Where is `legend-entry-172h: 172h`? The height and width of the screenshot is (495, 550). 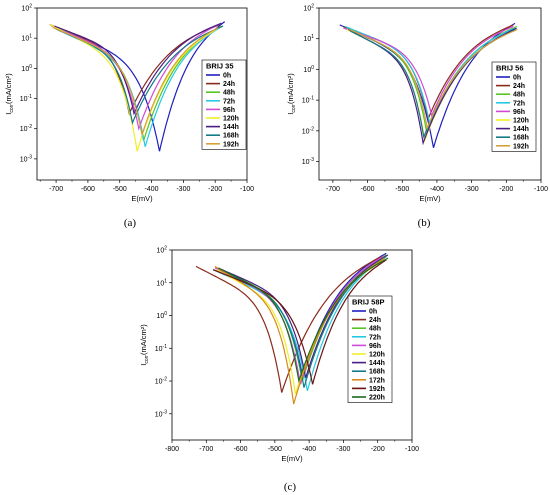 legend-entry-172h: 172h is located at coordinates (377, 380).